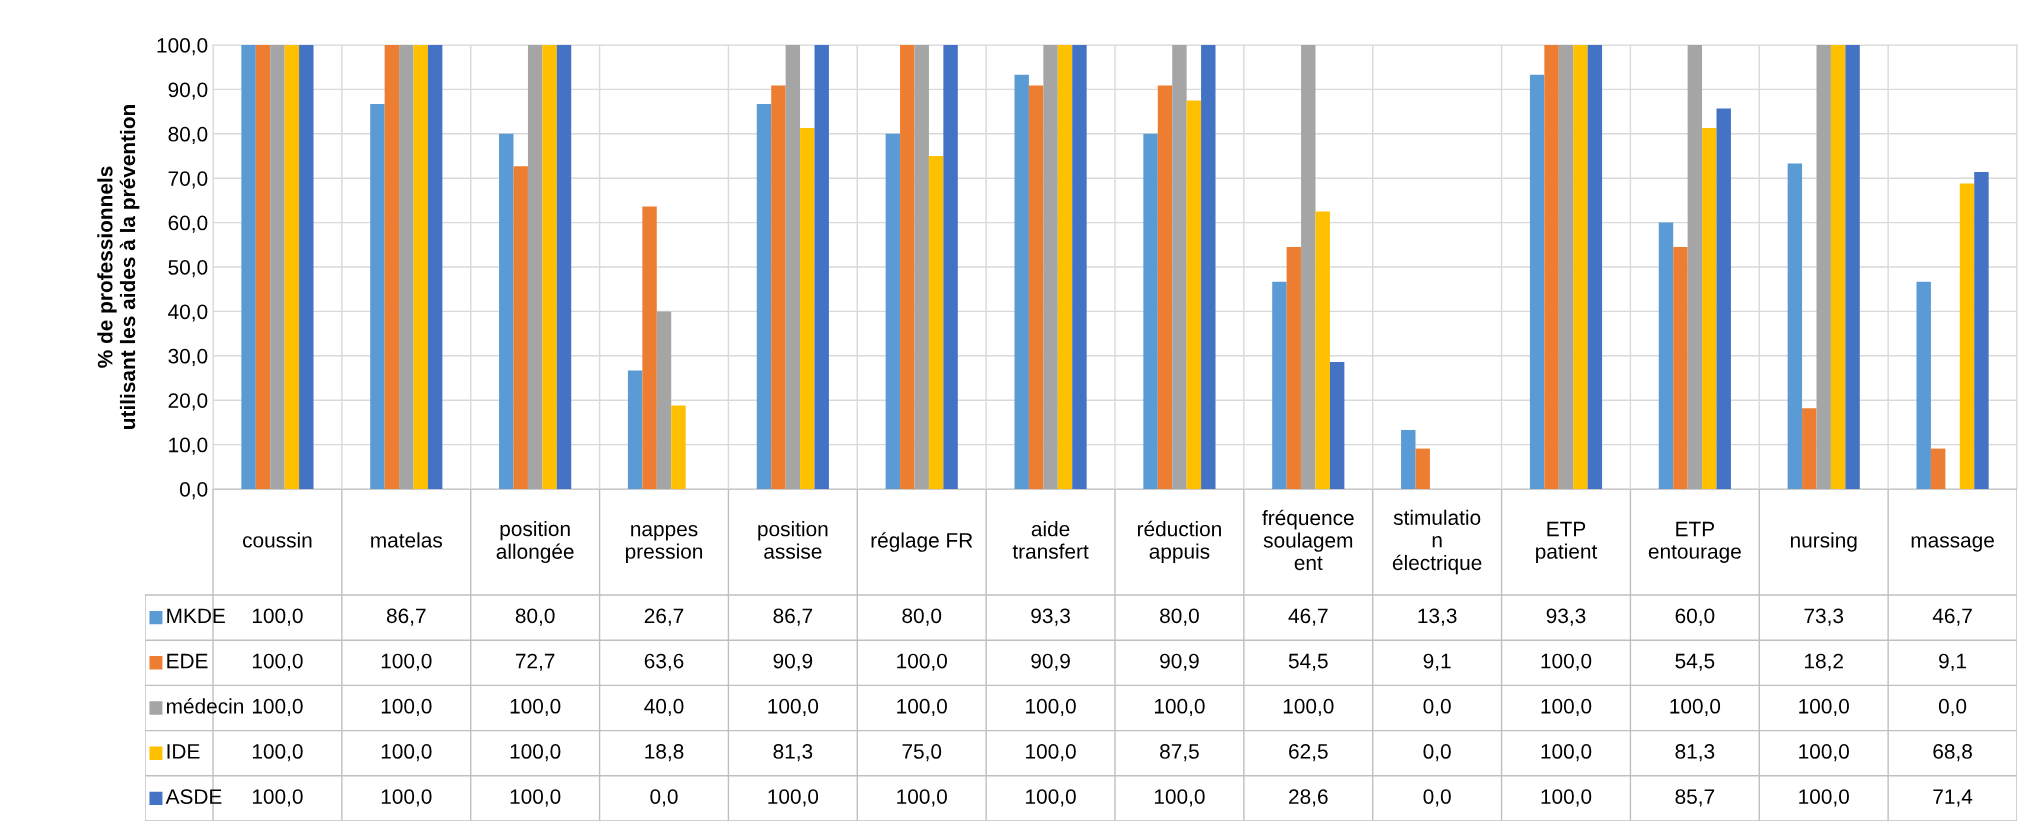 The image size is (2027, 826). What do you see at coordinates (1308, 753) in the screenshot?
I see `data-label: 62,5` at bounding box center [1308, 753].